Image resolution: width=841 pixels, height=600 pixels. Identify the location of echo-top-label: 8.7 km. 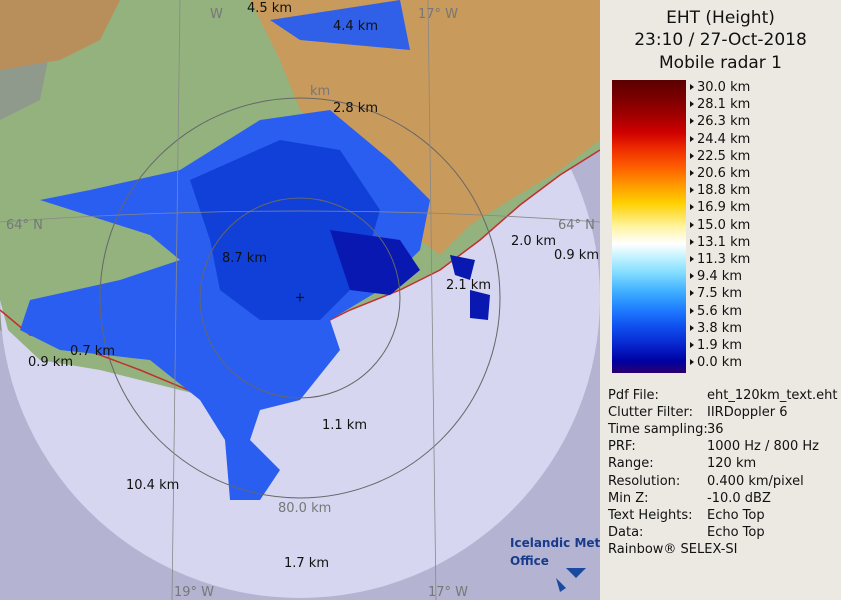
(244, 258).